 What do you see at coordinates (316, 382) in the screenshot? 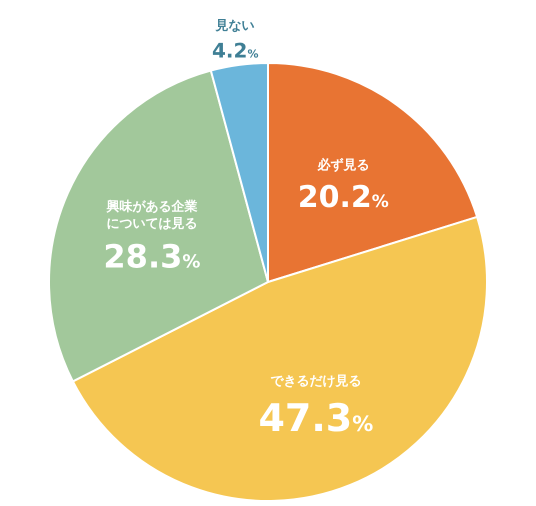
I see `slice-label: できるだけ見る` at bounding box center [316, 382].